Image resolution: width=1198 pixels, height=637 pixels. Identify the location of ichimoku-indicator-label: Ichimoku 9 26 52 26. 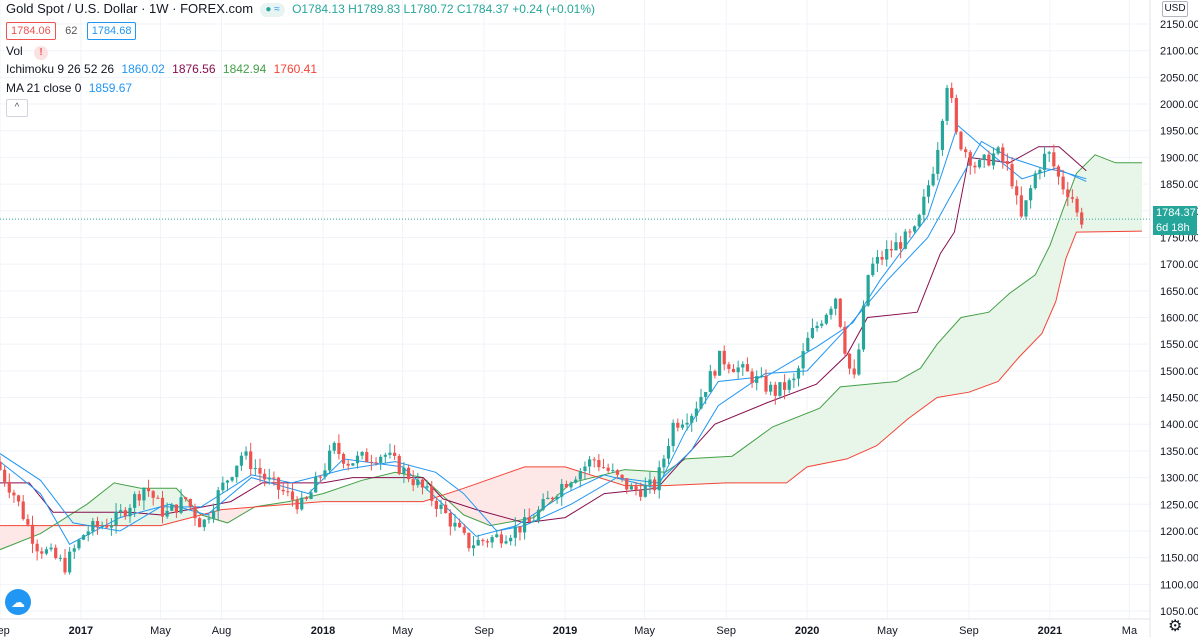
(60, 69).